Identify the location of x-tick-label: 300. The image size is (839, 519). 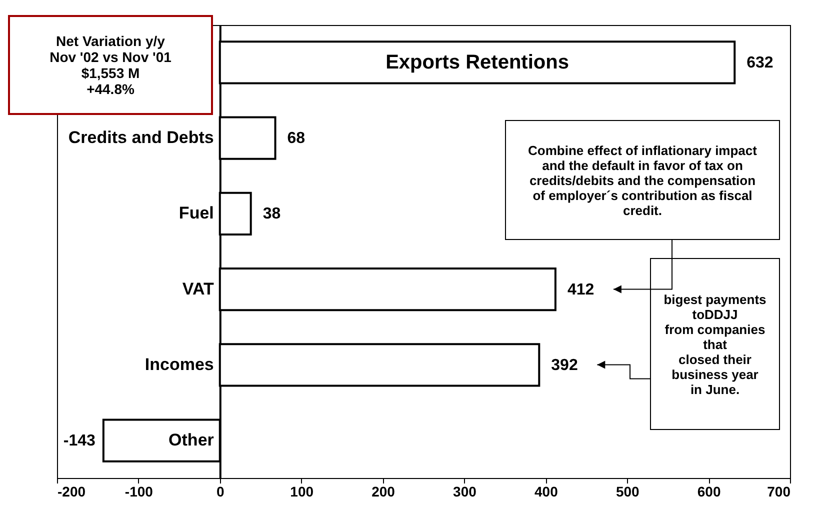
(465, 492).